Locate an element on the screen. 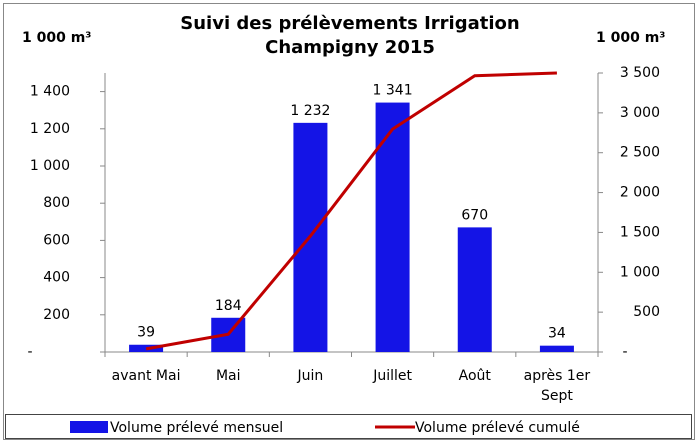 The height and width of the screenshot is (444, 698). legend-label: Volume prélevé cumulé is located at coordinates (497, 428).